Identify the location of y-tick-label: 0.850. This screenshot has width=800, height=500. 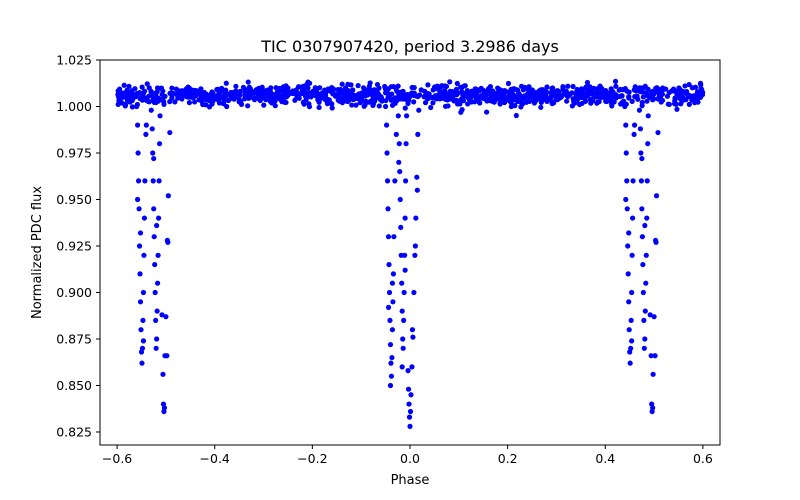
(74, 385).